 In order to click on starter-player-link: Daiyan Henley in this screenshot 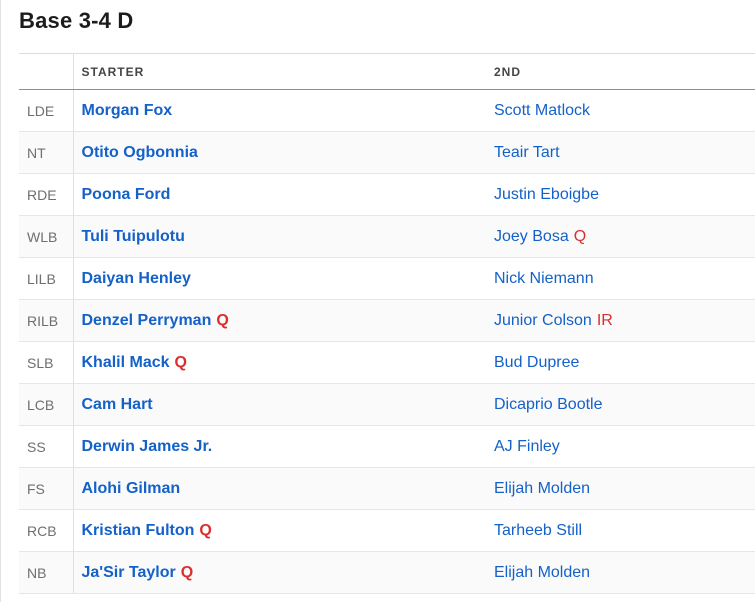, I will do `click(136, 278)`.